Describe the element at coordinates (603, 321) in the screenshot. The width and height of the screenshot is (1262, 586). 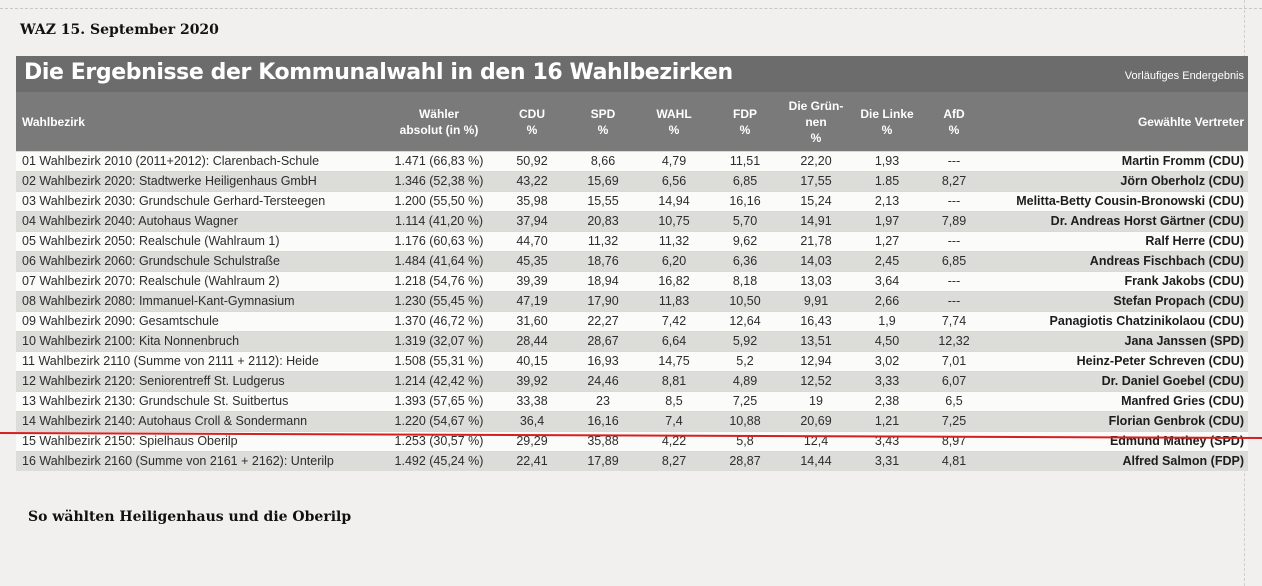
I see `cell-spd: 22,27` at that location.